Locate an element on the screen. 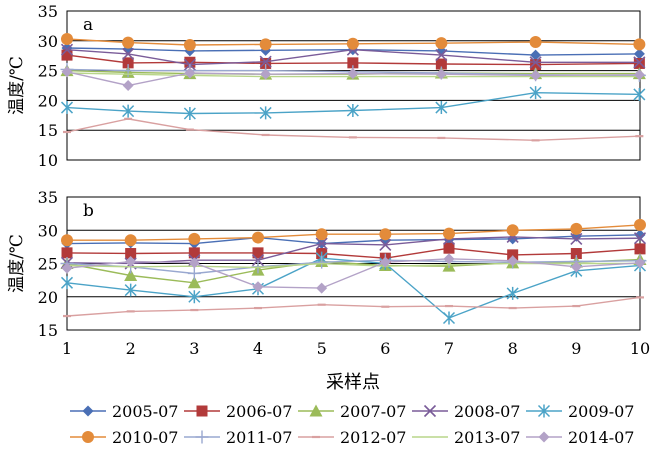 The image size is (650, 454). y-tick-label-b-20: 20 is located at coordinates (48, 297).